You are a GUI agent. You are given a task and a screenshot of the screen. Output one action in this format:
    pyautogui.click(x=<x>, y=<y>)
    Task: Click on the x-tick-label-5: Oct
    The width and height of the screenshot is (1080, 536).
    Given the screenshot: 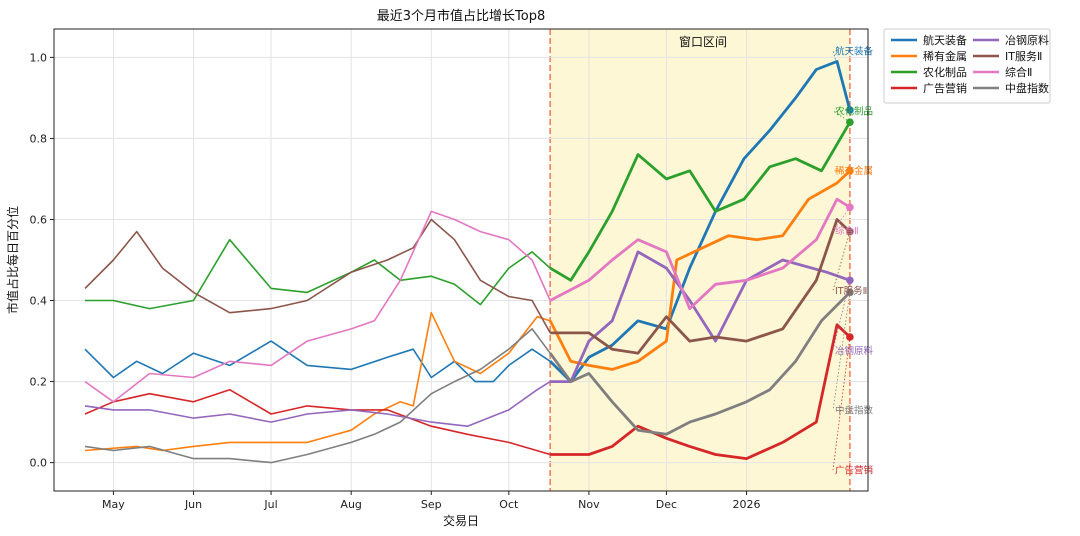 What is the action you would take?
    pyautogui.click(x=509, y=504)
    